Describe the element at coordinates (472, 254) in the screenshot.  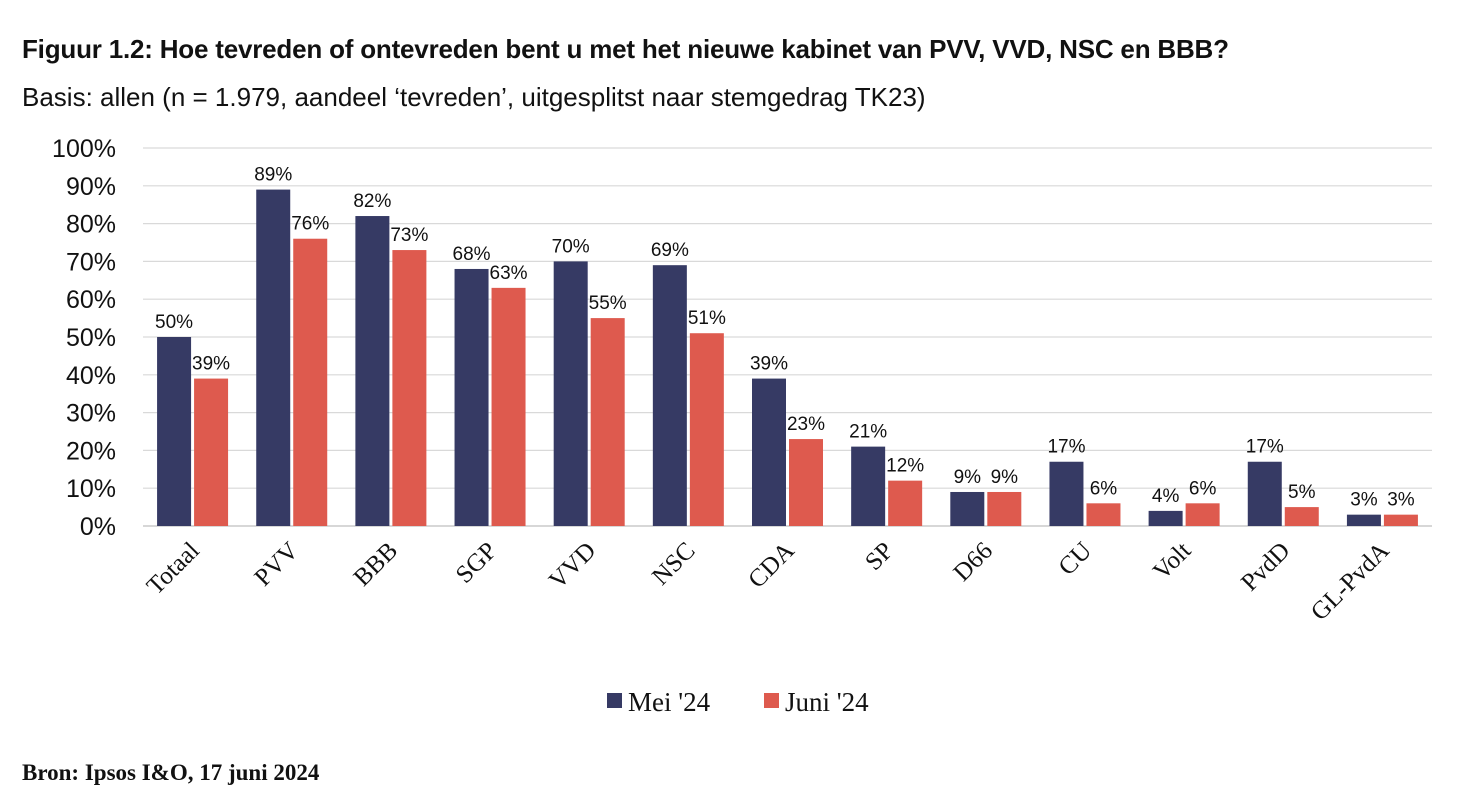
I see `data-label: 68%` at that location.